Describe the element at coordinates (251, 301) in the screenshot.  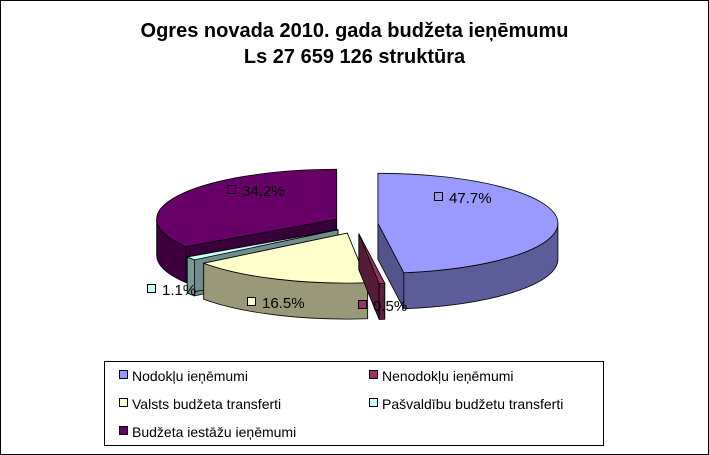
I see `label-key-valsts` at that location.